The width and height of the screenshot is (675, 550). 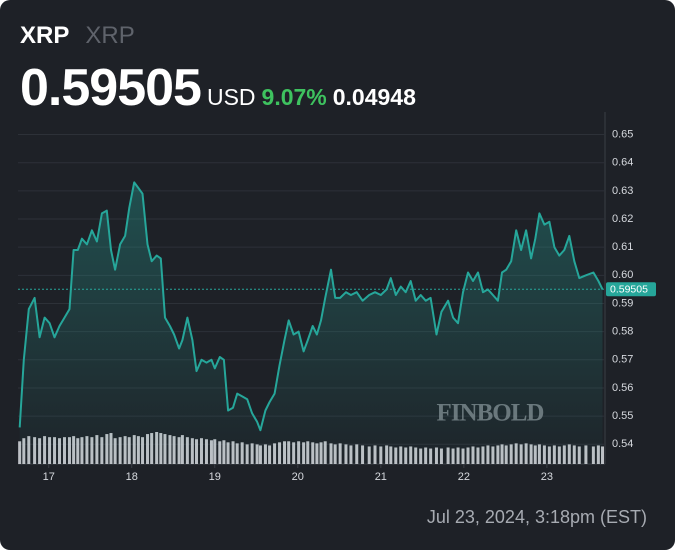 I want to click on y-tick-label: 0.55, so click(x=622, y=416).